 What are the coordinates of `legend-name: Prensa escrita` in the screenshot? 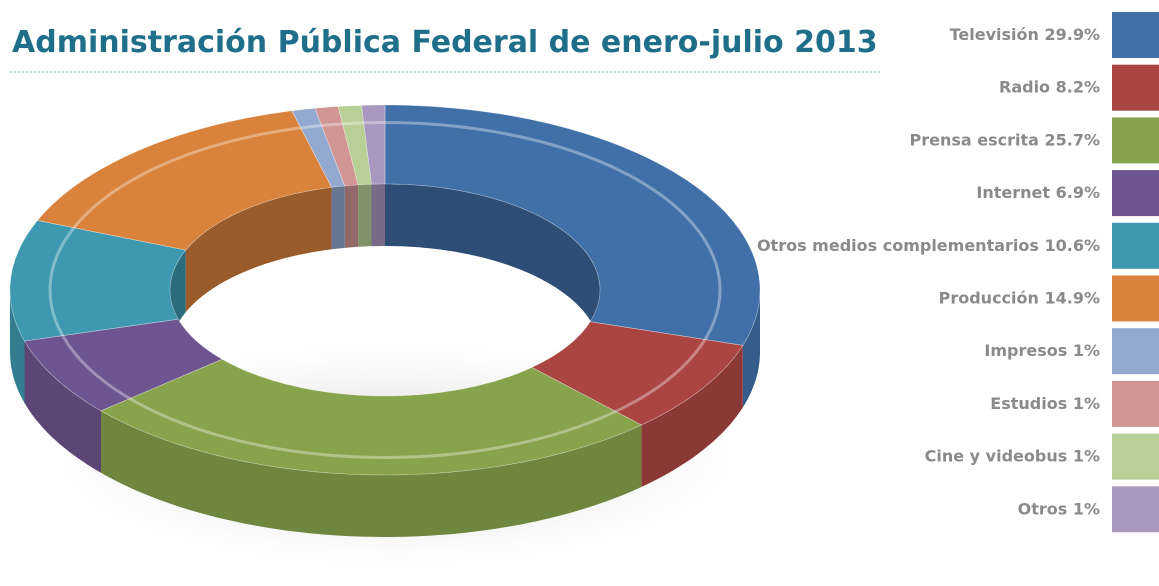 It's located at (973, 139).